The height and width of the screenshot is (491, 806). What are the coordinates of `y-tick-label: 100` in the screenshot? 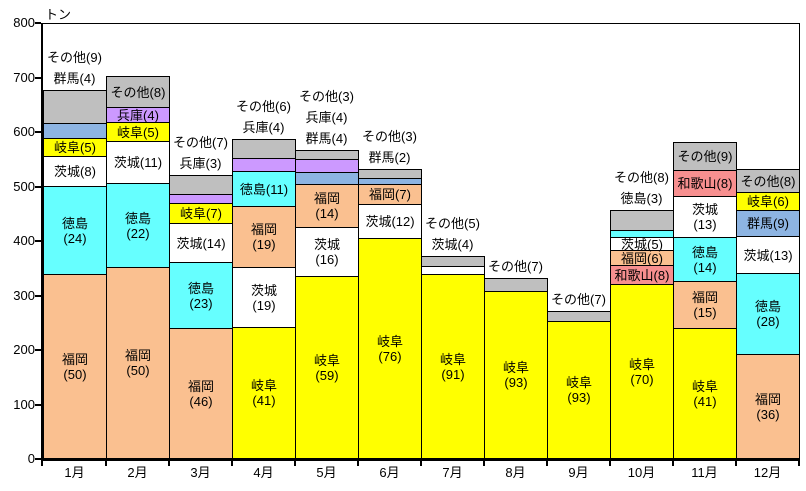 It's located at (24, 404).